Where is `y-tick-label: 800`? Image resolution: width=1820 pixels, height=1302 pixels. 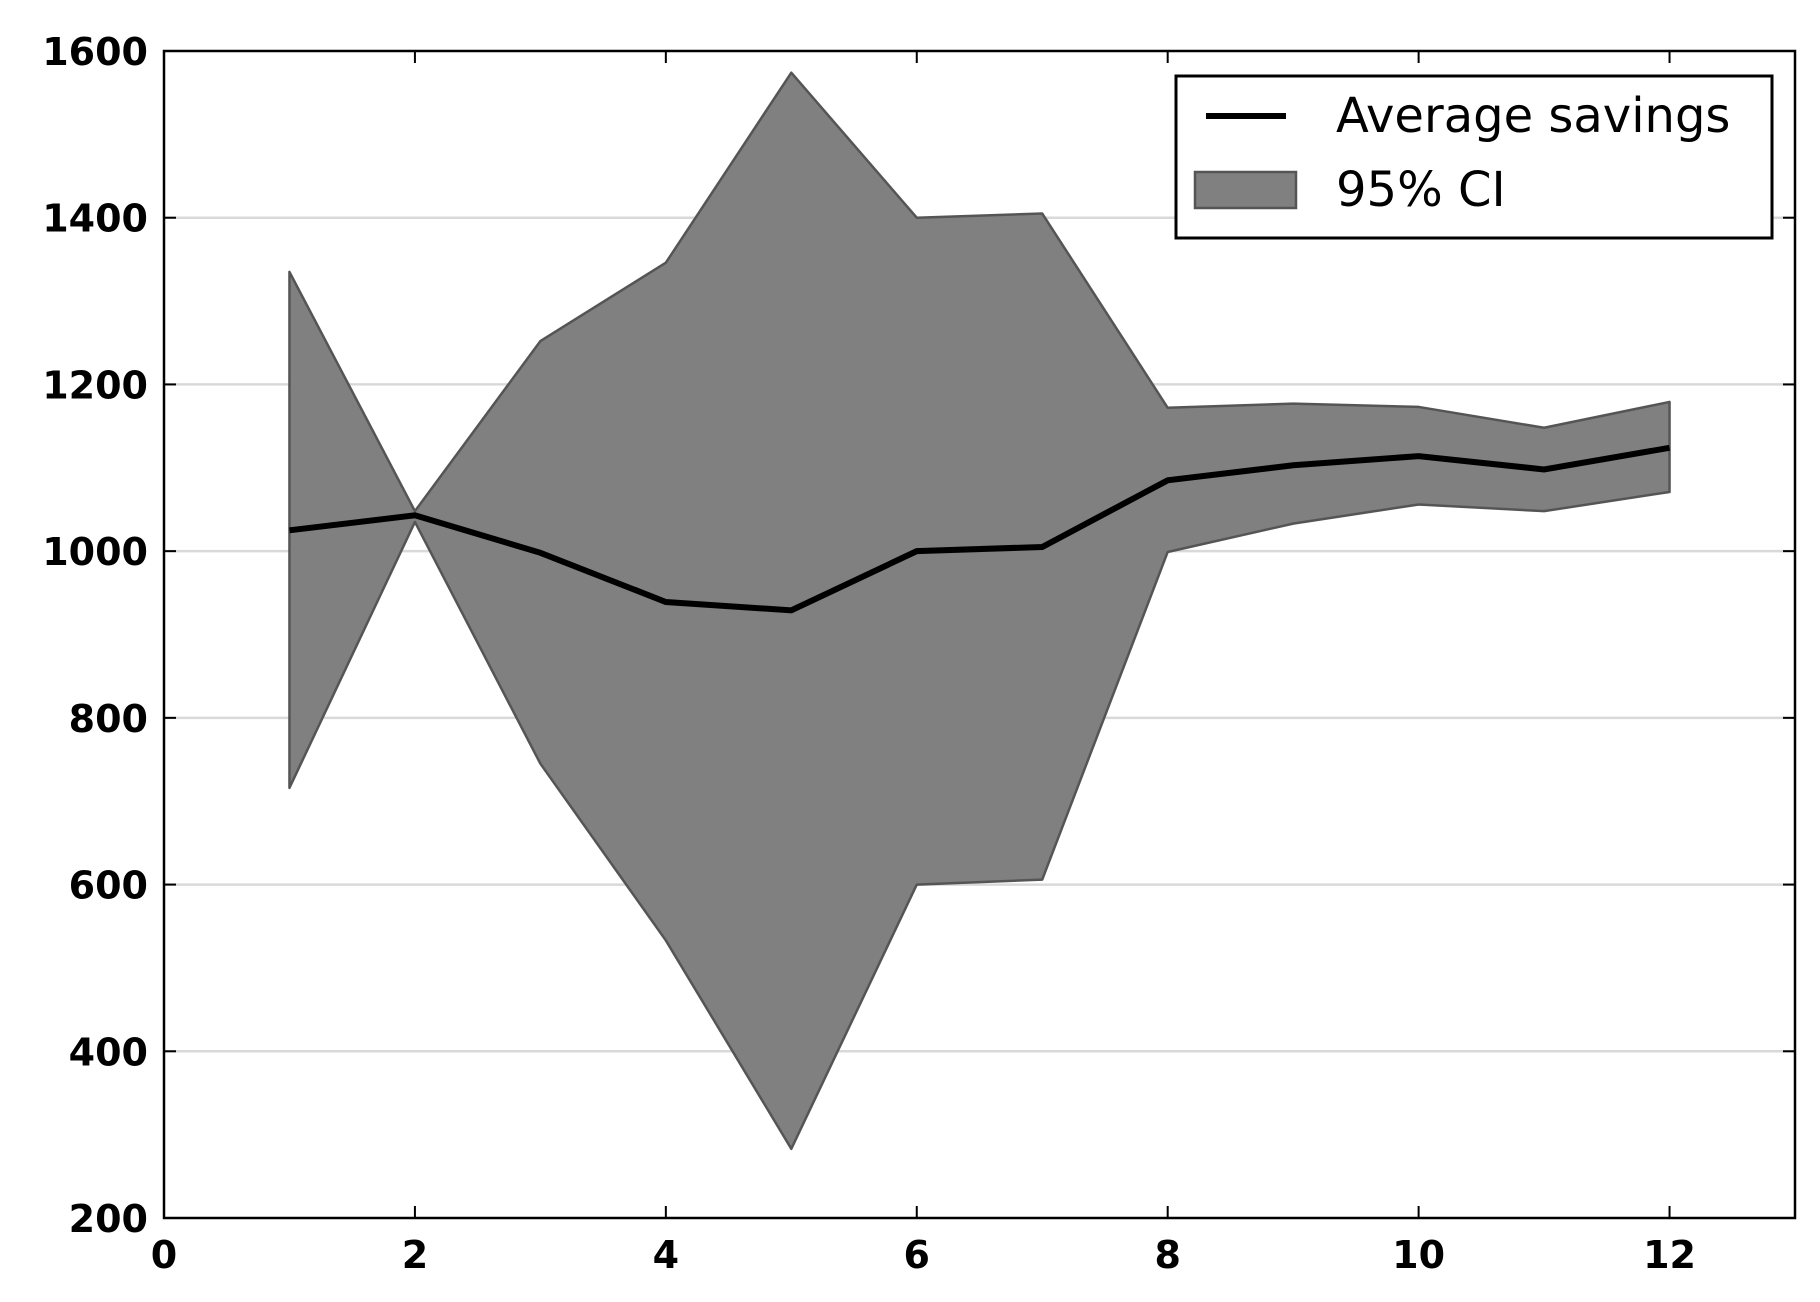 y-tick-label: 800 is located at coordinates (108, 719).